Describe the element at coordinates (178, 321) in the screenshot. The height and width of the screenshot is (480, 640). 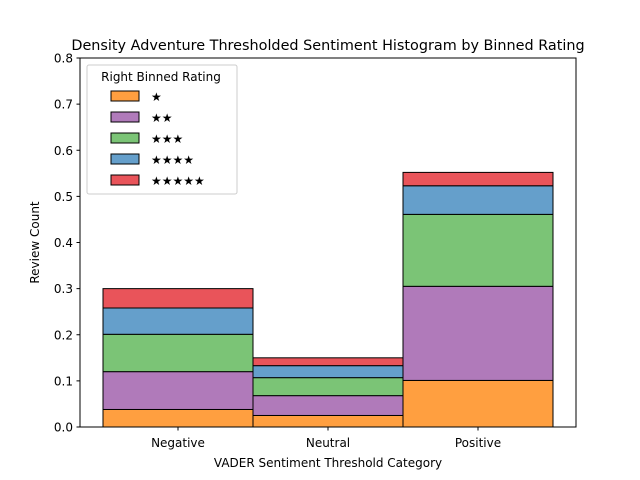
I see `bar-segment-negative-4-star` at that location.